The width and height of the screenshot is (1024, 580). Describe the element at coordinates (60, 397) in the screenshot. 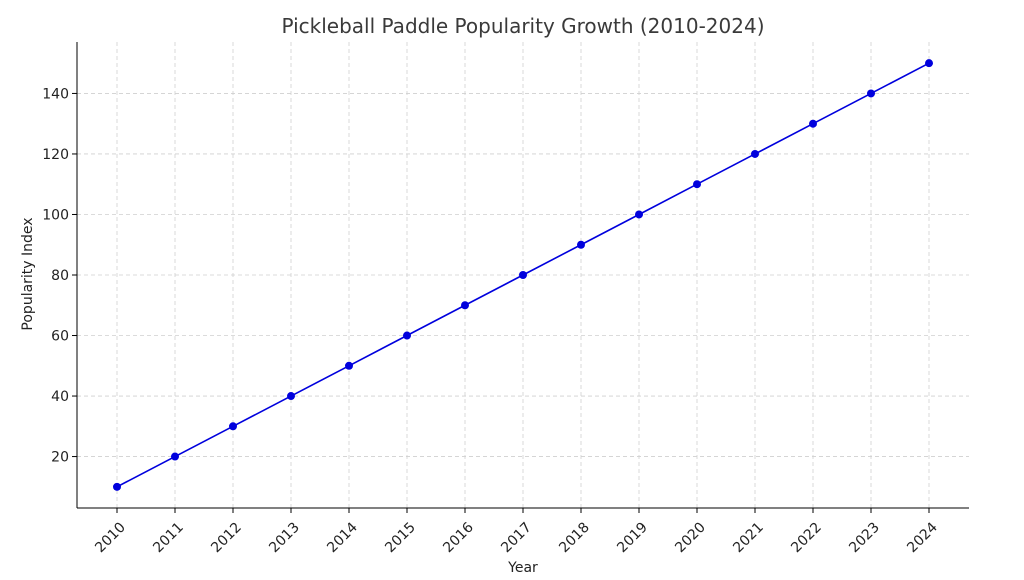

I see `y-tick-label: 40` at that location.